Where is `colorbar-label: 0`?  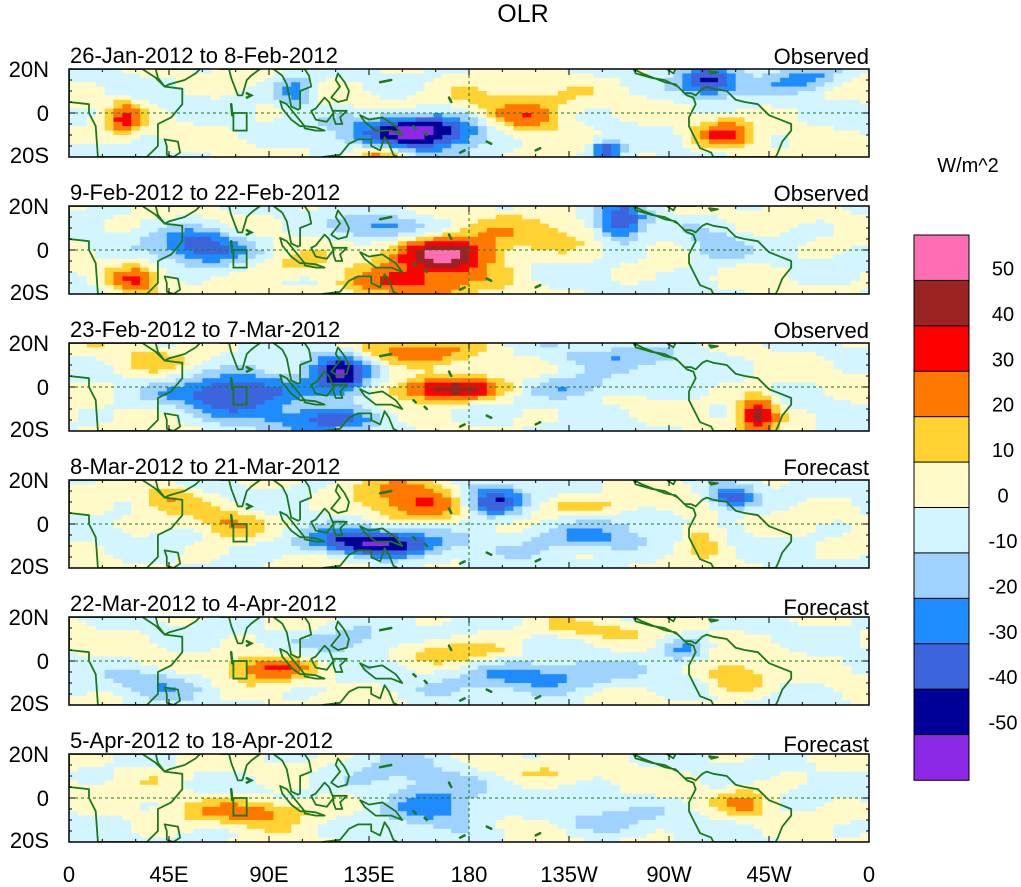 colorbar-label: 0 is located at coordinates (1002, 497).